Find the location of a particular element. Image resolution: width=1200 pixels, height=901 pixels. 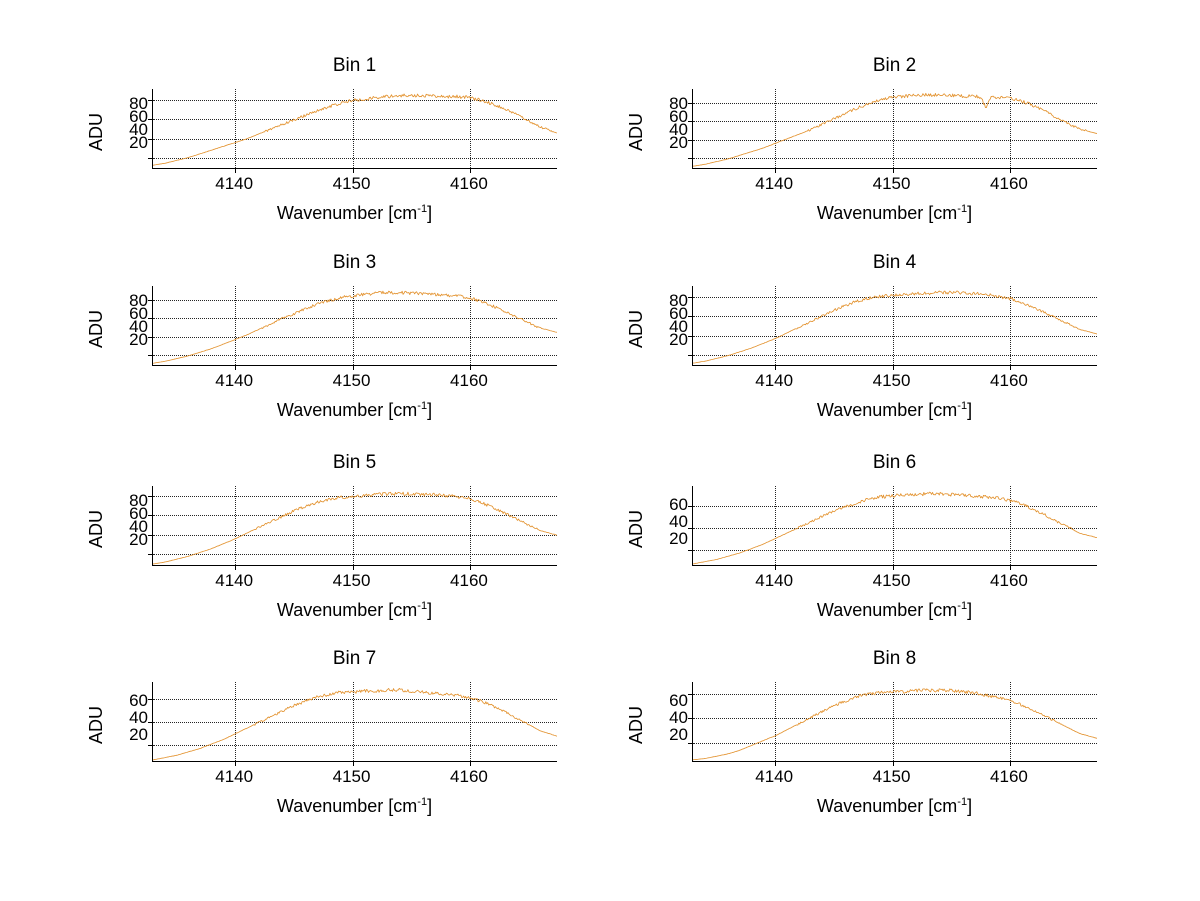

subplot-title: Bin 8 is located at coordinates (894, 658).